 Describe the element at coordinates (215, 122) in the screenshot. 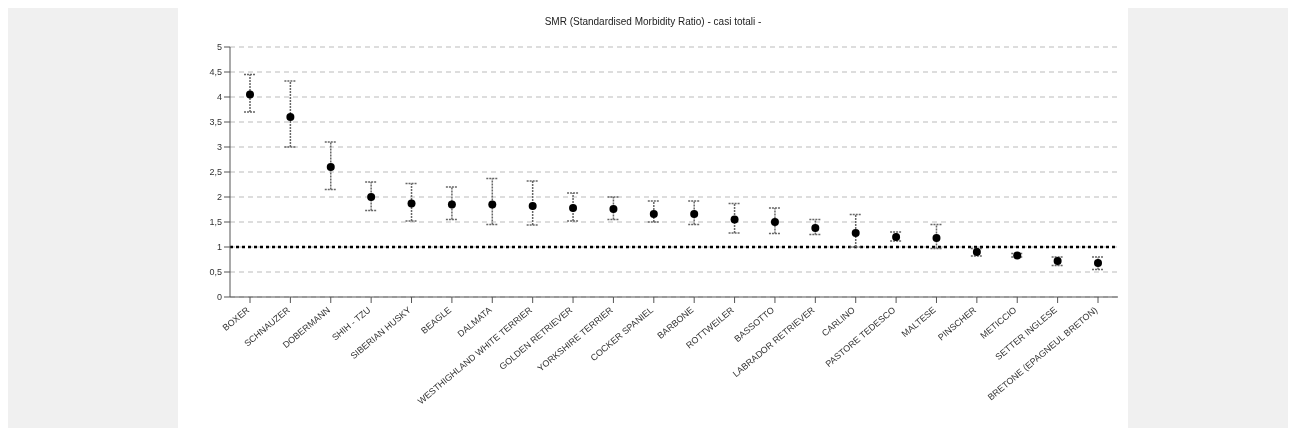

I see `y-tick-label: 3,5` at that location.